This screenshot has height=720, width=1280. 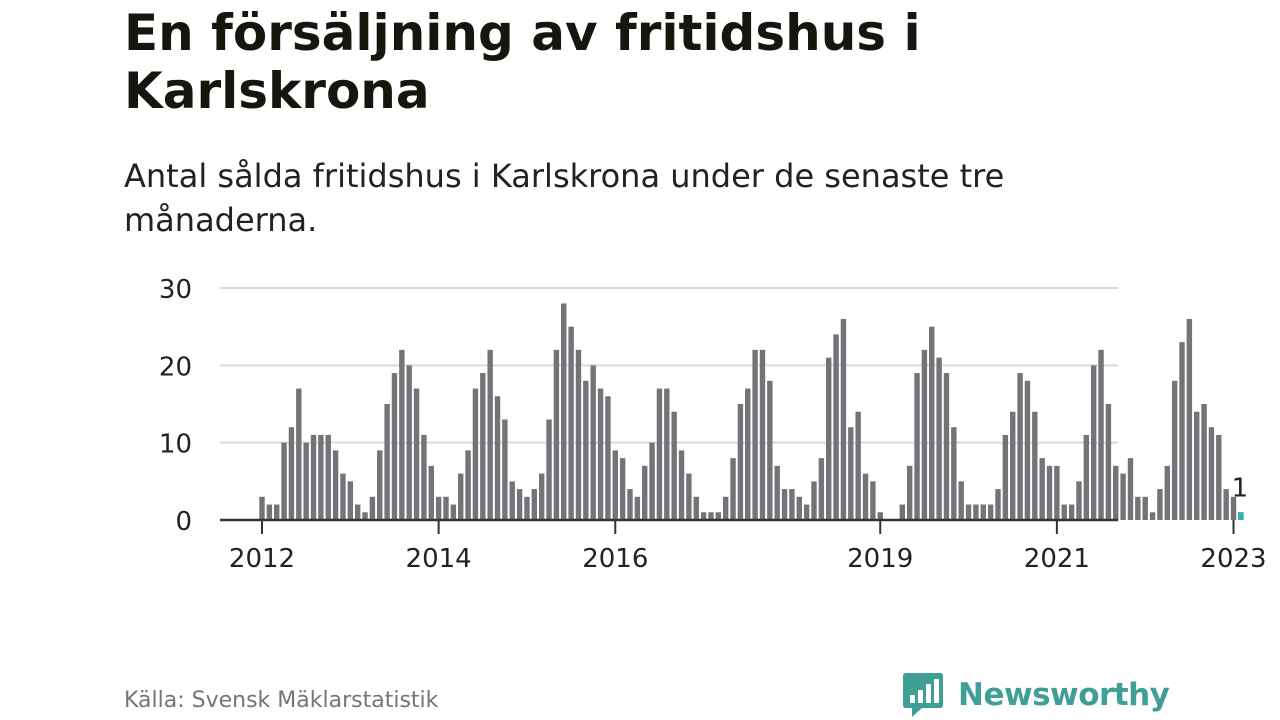 What do you see at coordinates (1240, 488) in the screenshot?
I see `data-label-latest: 1` at bounding box center [1240, 488].